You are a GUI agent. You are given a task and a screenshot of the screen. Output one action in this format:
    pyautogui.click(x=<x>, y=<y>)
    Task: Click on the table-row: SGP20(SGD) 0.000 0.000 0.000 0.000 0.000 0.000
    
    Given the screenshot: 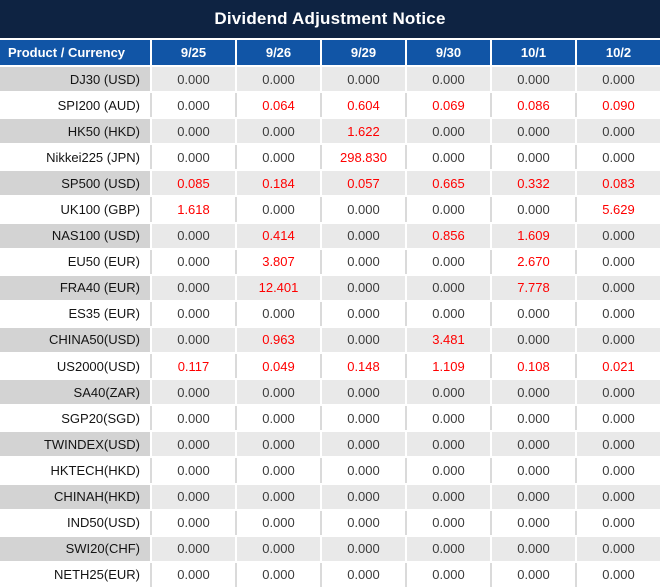 What is the action you would take?
    pyautogui.click(x=330, y=417)
    